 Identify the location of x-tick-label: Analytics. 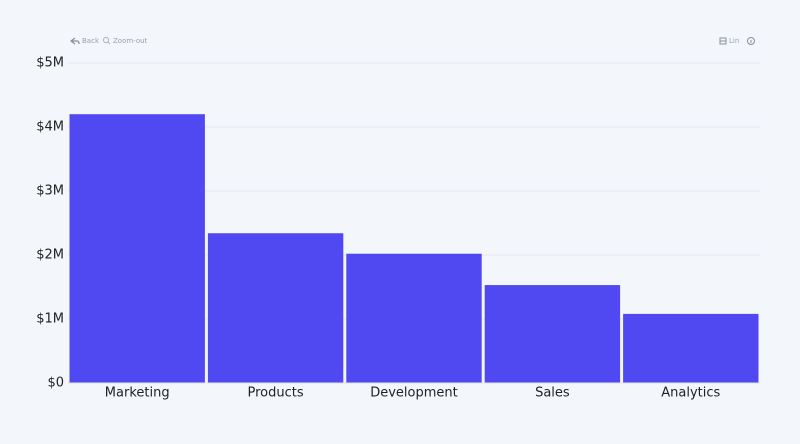
(690, 393).